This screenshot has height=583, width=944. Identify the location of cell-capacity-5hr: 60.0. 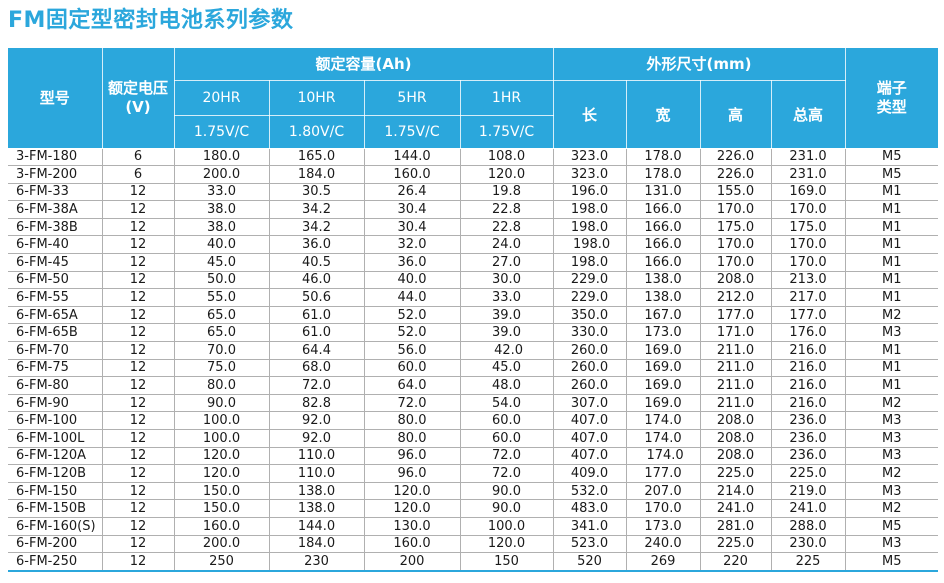
(412, 368).